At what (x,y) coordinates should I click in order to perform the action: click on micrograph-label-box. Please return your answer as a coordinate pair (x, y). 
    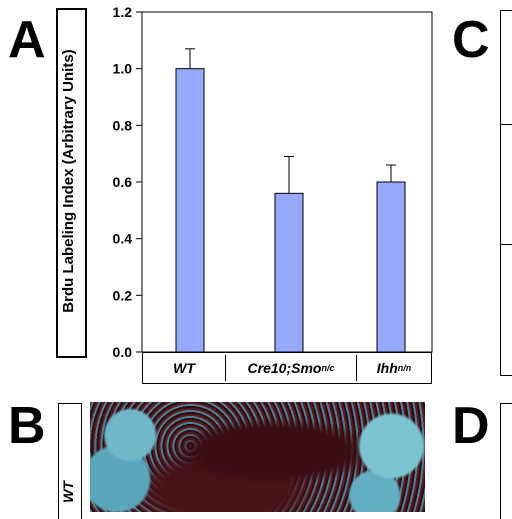
    Looking at the image, I should click on (70, 461).